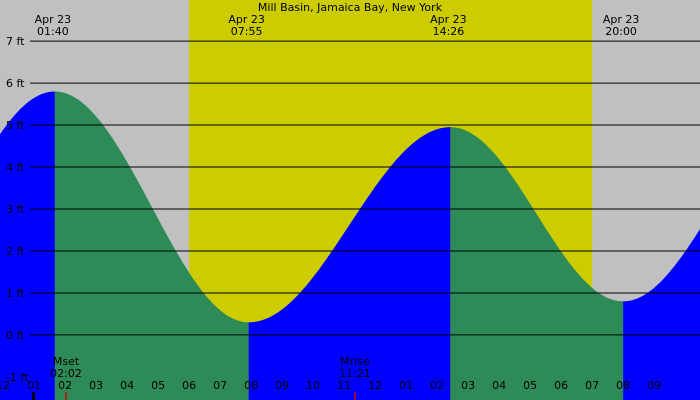 The height and width of the screenshot is (400, 700). Describe the element at coordinates (15, 293) in the screenshot. I see `y-tick-label: 1 ft` at that location.